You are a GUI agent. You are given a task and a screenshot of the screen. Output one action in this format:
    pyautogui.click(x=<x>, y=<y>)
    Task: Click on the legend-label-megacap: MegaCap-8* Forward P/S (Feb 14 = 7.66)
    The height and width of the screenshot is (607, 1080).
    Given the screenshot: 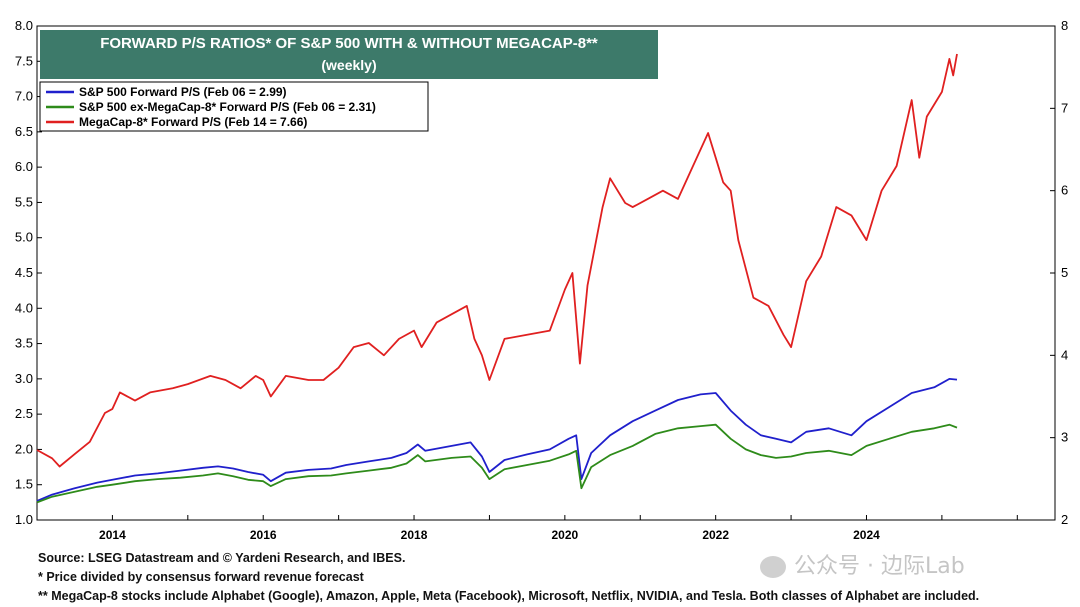 What is the action you would take?
    pyautogui.click(x=193, y=122)
    